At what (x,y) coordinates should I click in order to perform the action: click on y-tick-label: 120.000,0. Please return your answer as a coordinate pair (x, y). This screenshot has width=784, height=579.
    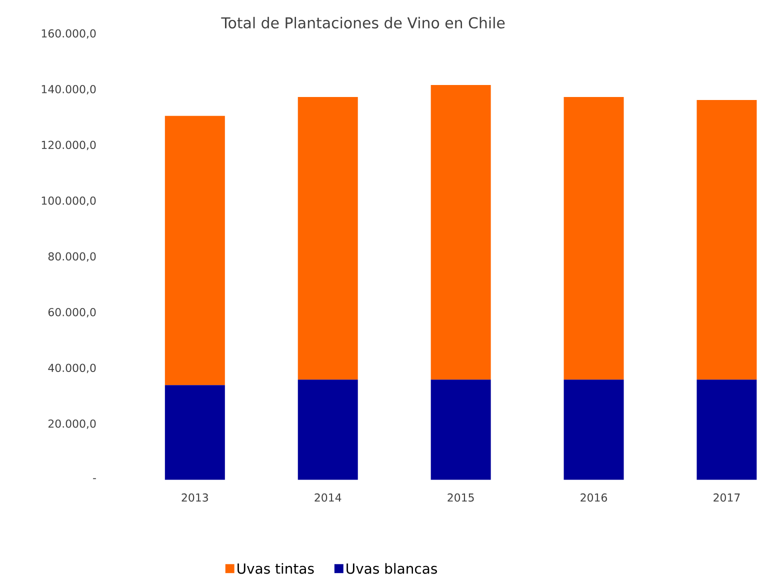
    Looking at the image, I should click on (69, 145).